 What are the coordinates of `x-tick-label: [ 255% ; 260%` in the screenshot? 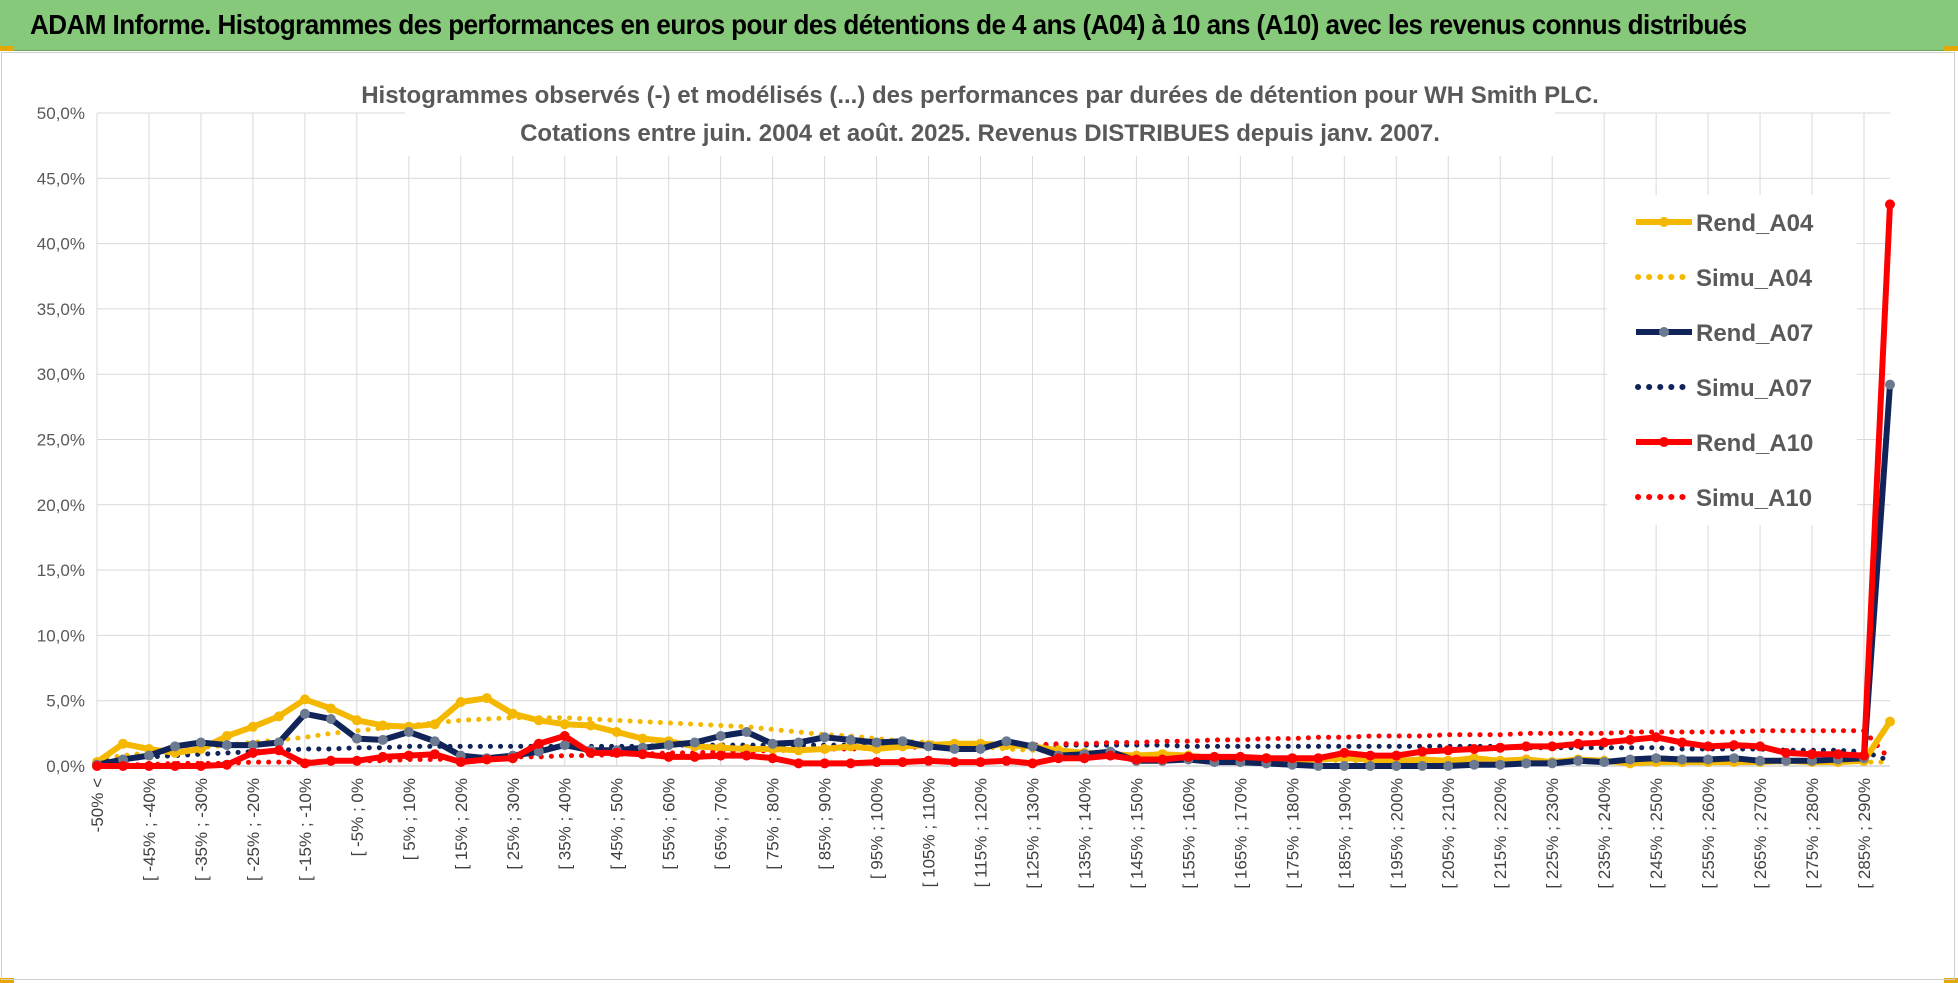 It's located at (1708, 833).